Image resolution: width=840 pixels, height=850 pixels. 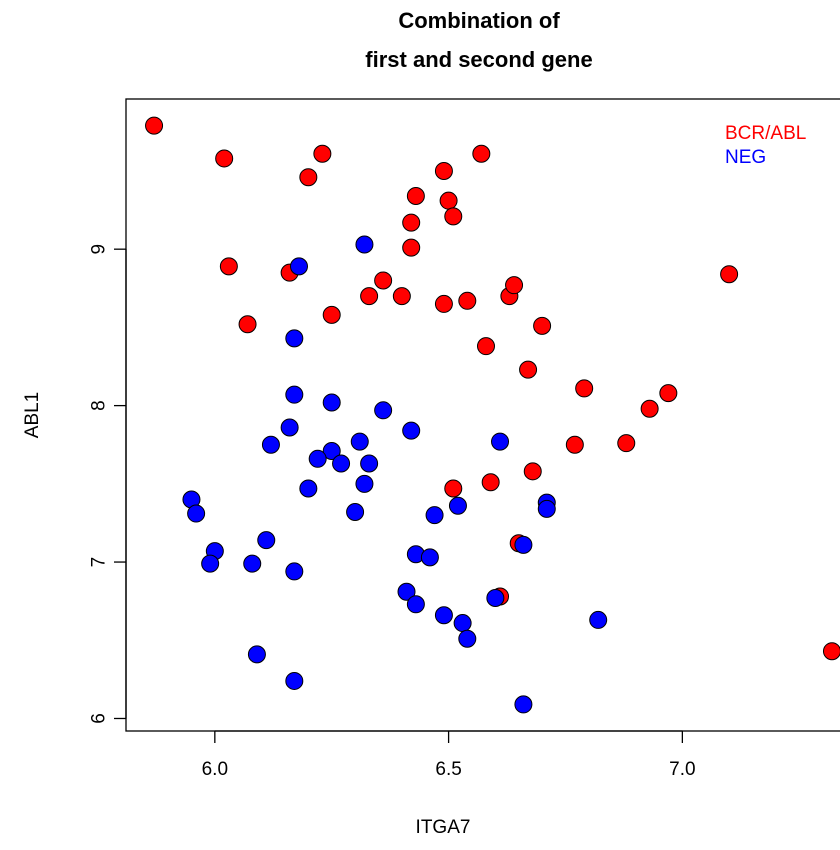 What do you see at coordinates (478, 59) in the screenshot?
I see `chart-title-line-2: first and second gene` at bounding box center [478, 59].